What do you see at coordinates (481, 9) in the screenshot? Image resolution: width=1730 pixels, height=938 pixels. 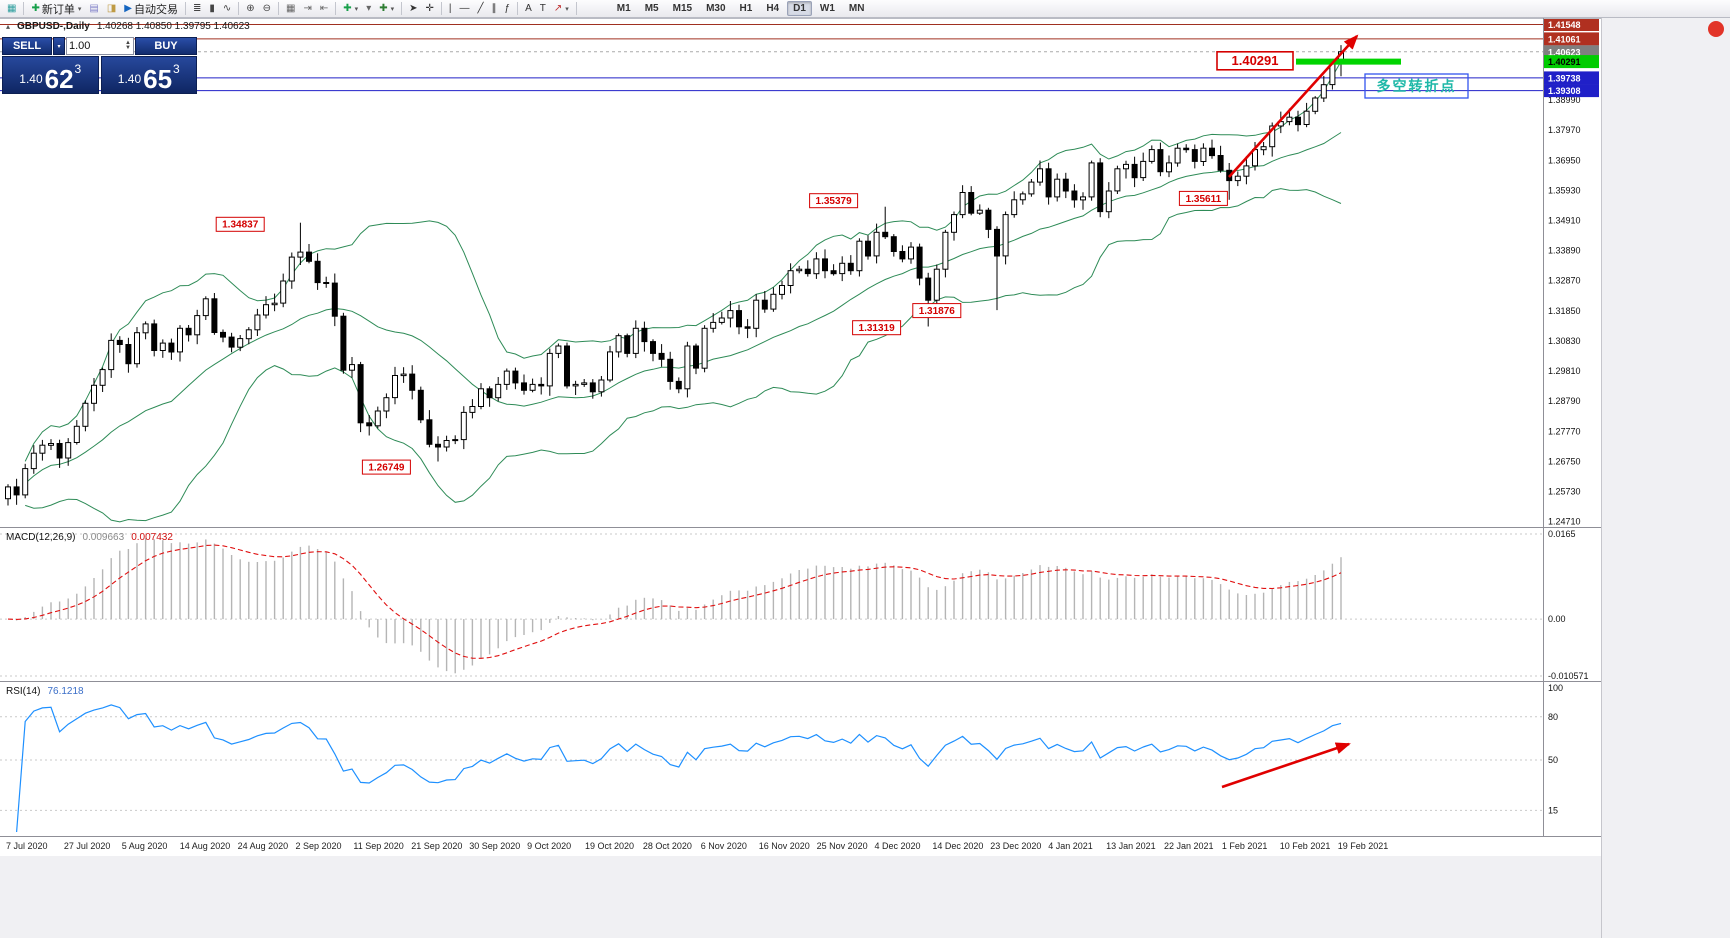 I see `trendline-icon: ╱` at bounding box center [481, 9].